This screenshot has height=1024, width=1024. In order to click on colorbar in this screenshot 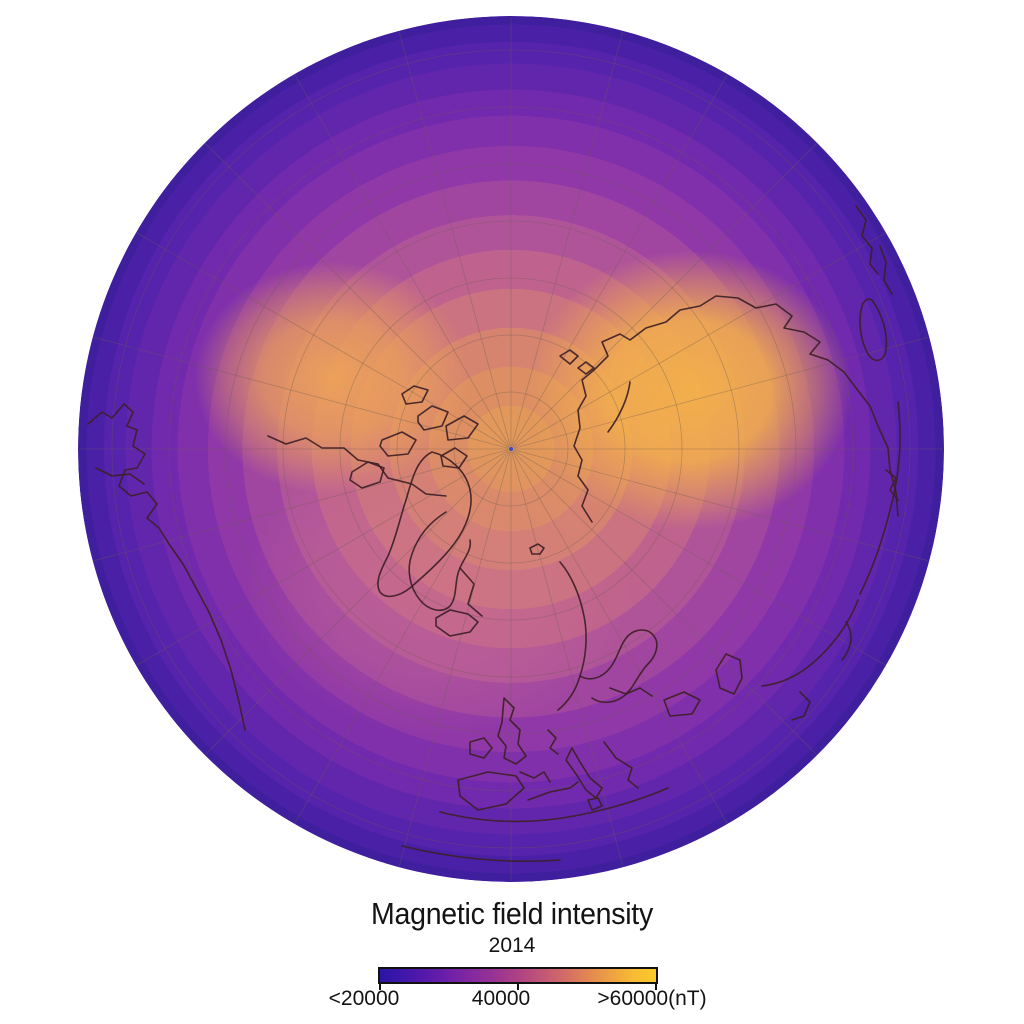, I will do `click(518, 975)`.